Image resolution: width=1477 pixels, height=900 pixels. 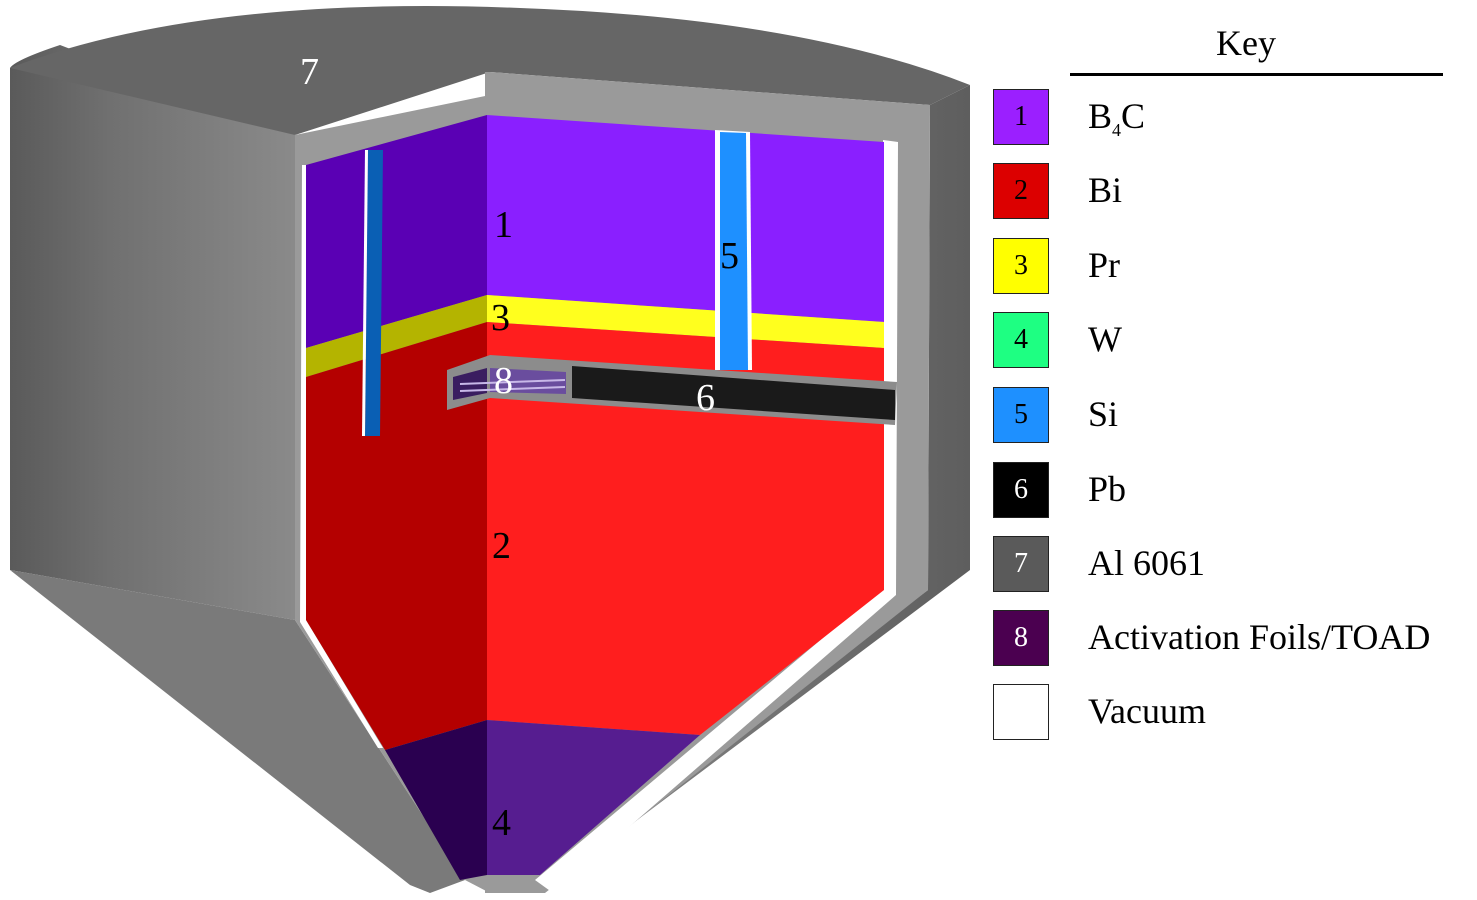 What do you see at coordinates (374, 293) in the screenshot?
I see `left-si-channel` at bounding box center [374, 293].